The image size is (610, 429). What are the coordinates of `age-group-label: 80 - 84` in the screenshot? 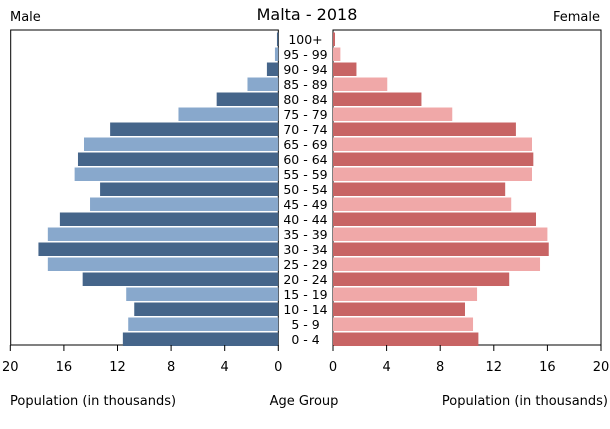 It's located at (305, 99).